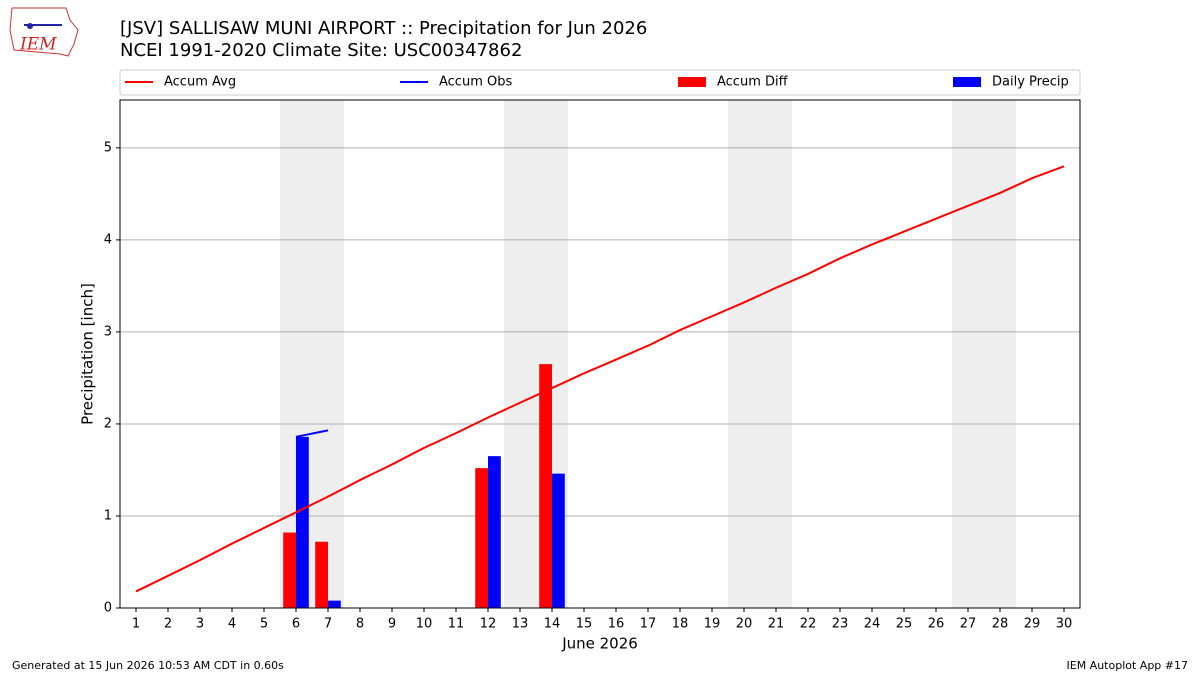  I want to click on y-axis-label: Precipitation [inch], so click(88, 354).